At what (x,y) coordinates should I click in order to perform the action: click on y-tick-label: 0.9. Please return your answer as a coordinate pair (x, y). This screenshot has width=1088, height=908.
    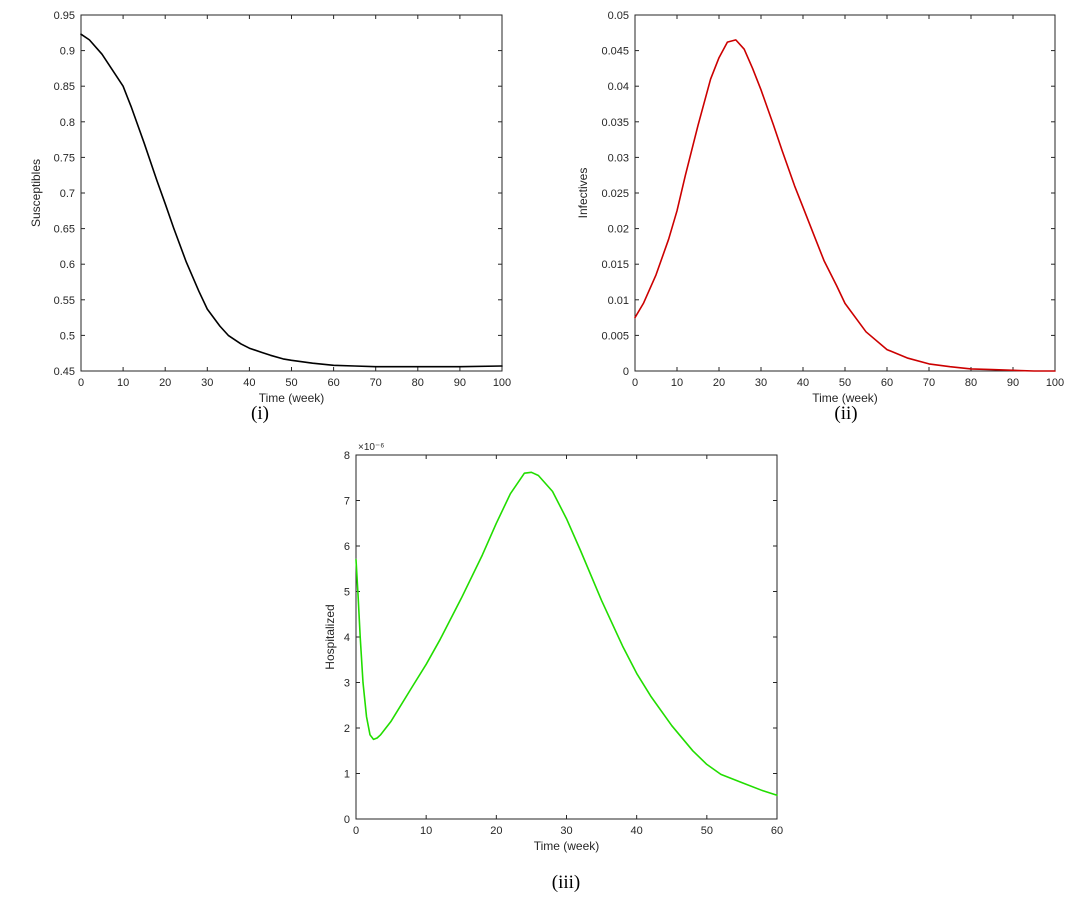
    Looking at the image, I should click on (67, 52).